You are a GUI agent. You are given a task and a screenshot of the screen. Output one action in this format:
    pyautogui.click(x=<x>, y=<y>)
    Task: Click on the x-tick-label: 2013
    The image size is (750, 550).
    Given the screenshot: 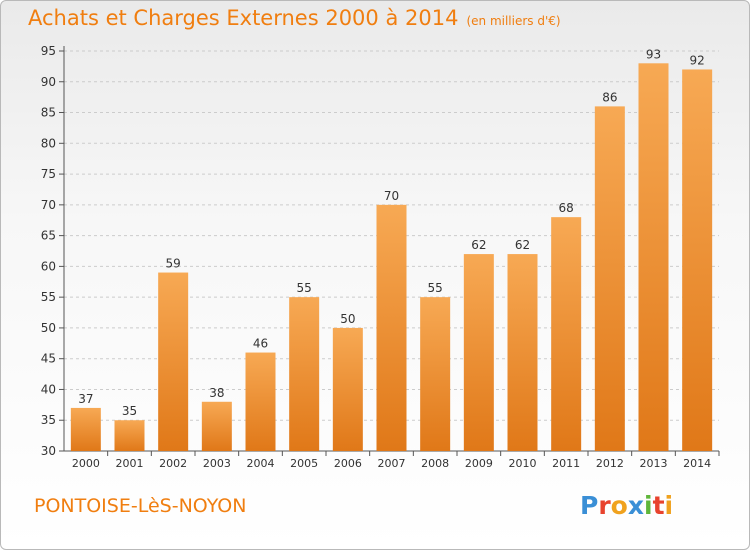 What is the action you would take?
    pyautogui.click(x=654, y=463)
    